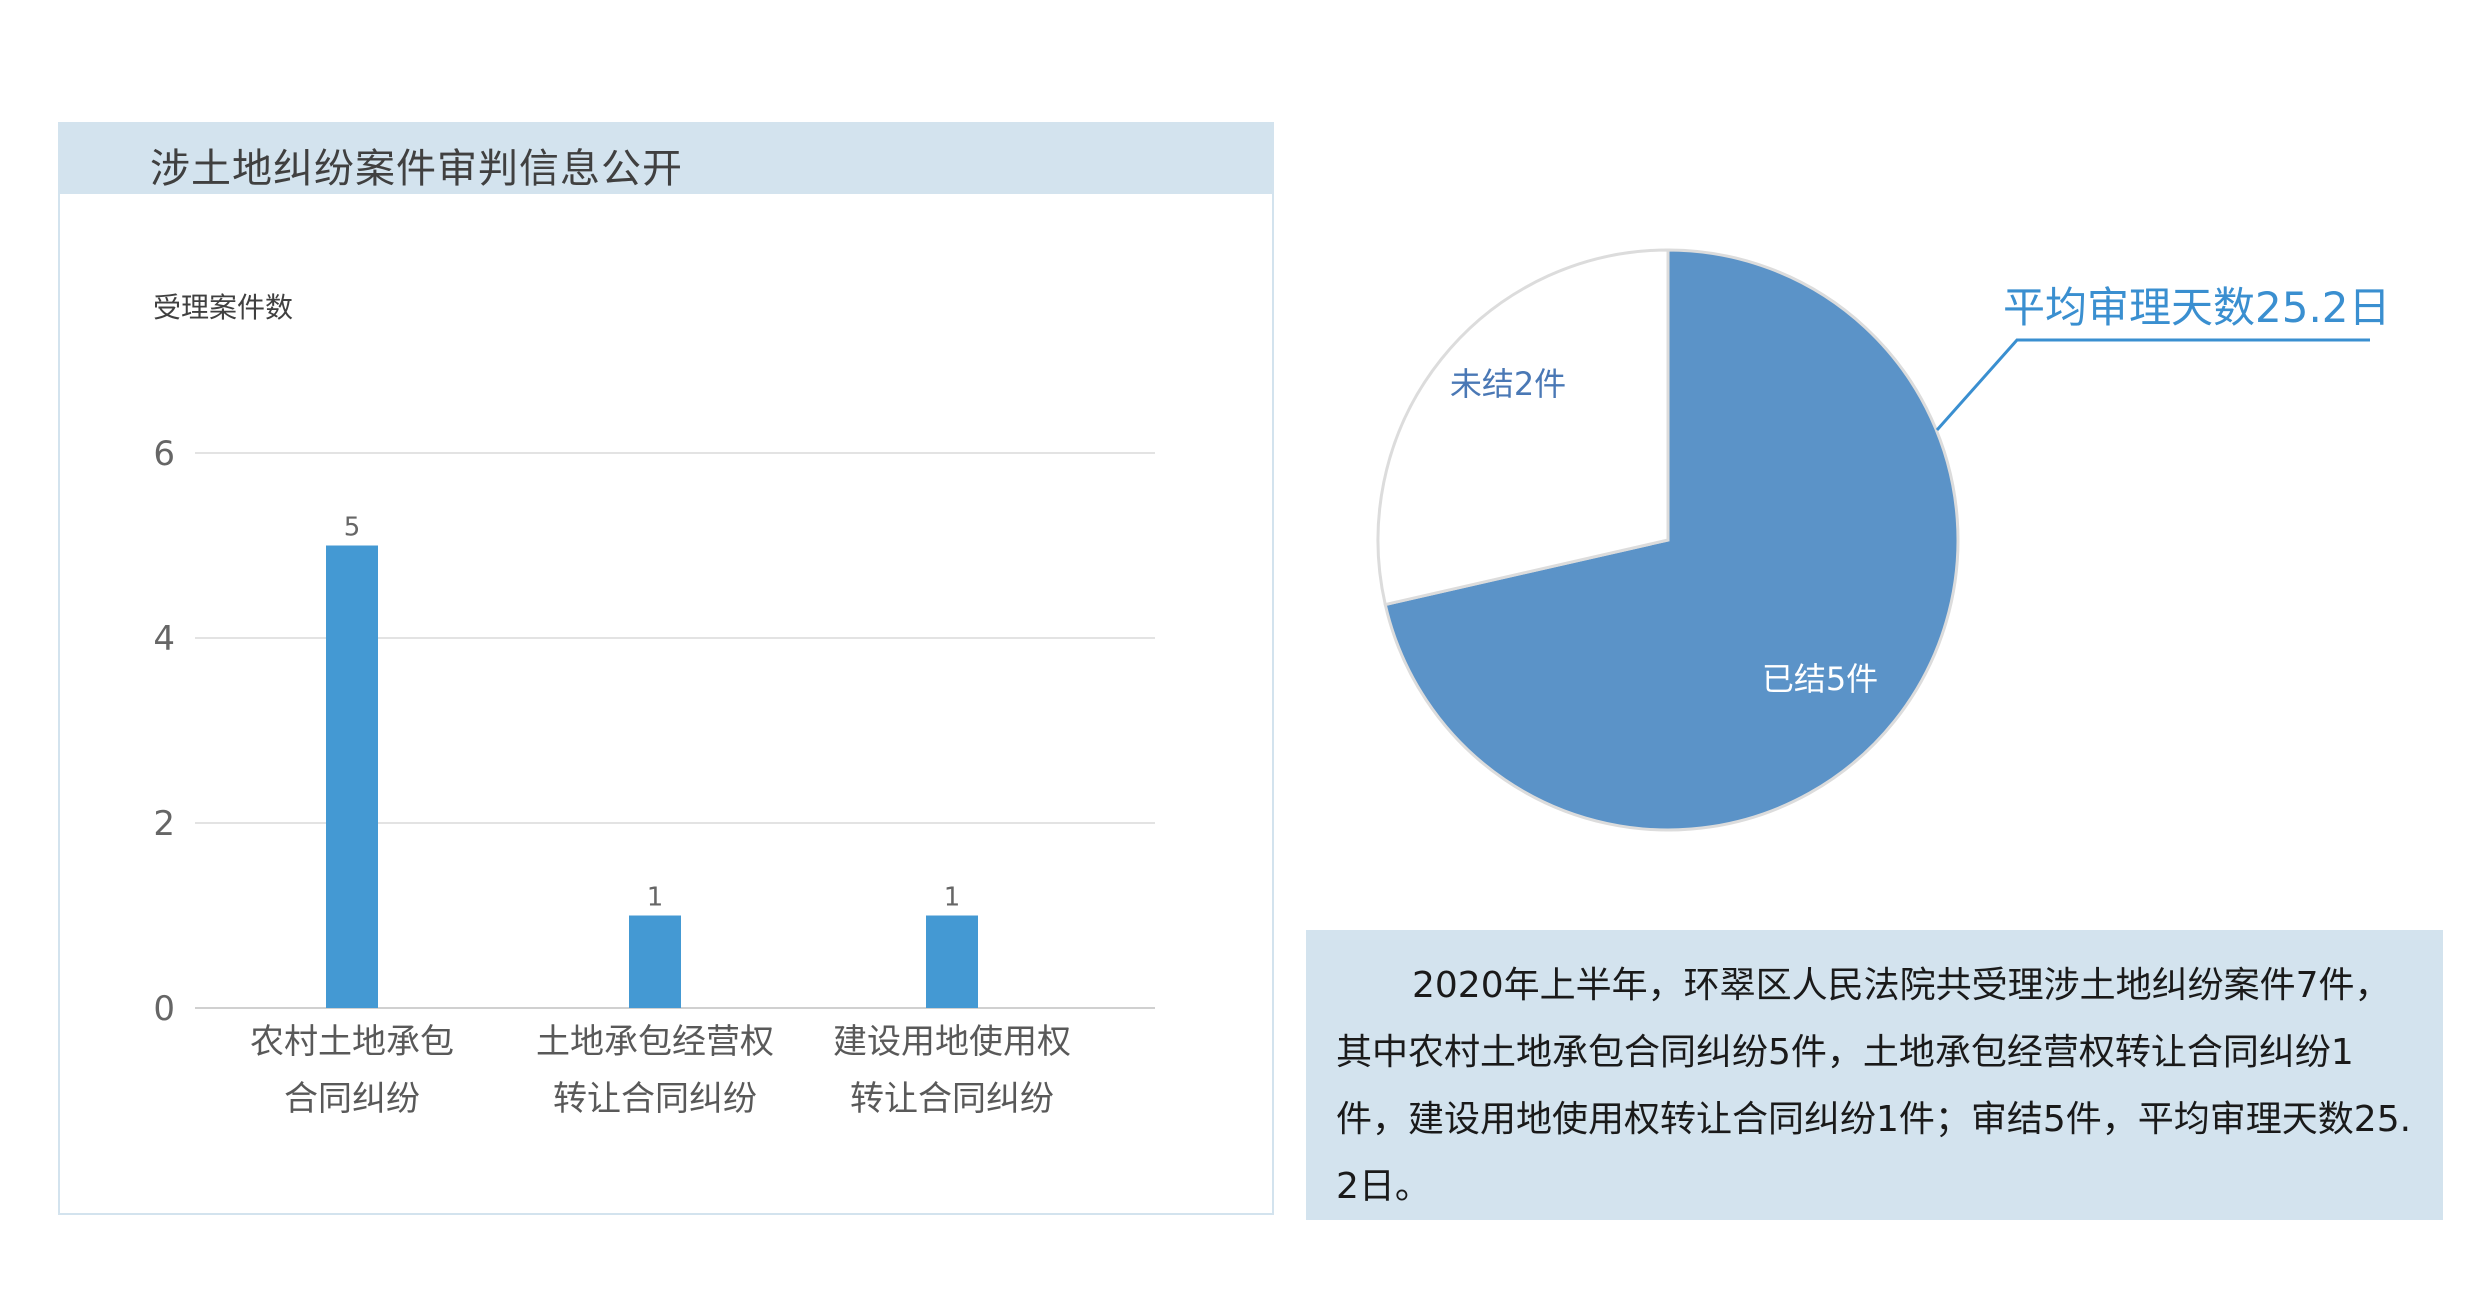 The width and height of the screenshot is (2480, 1295). What do you see at coordinates (352, 1099) in the screenshot?
I see `x-category-label: 合同纠纷` at bounding box center [352, 1099].